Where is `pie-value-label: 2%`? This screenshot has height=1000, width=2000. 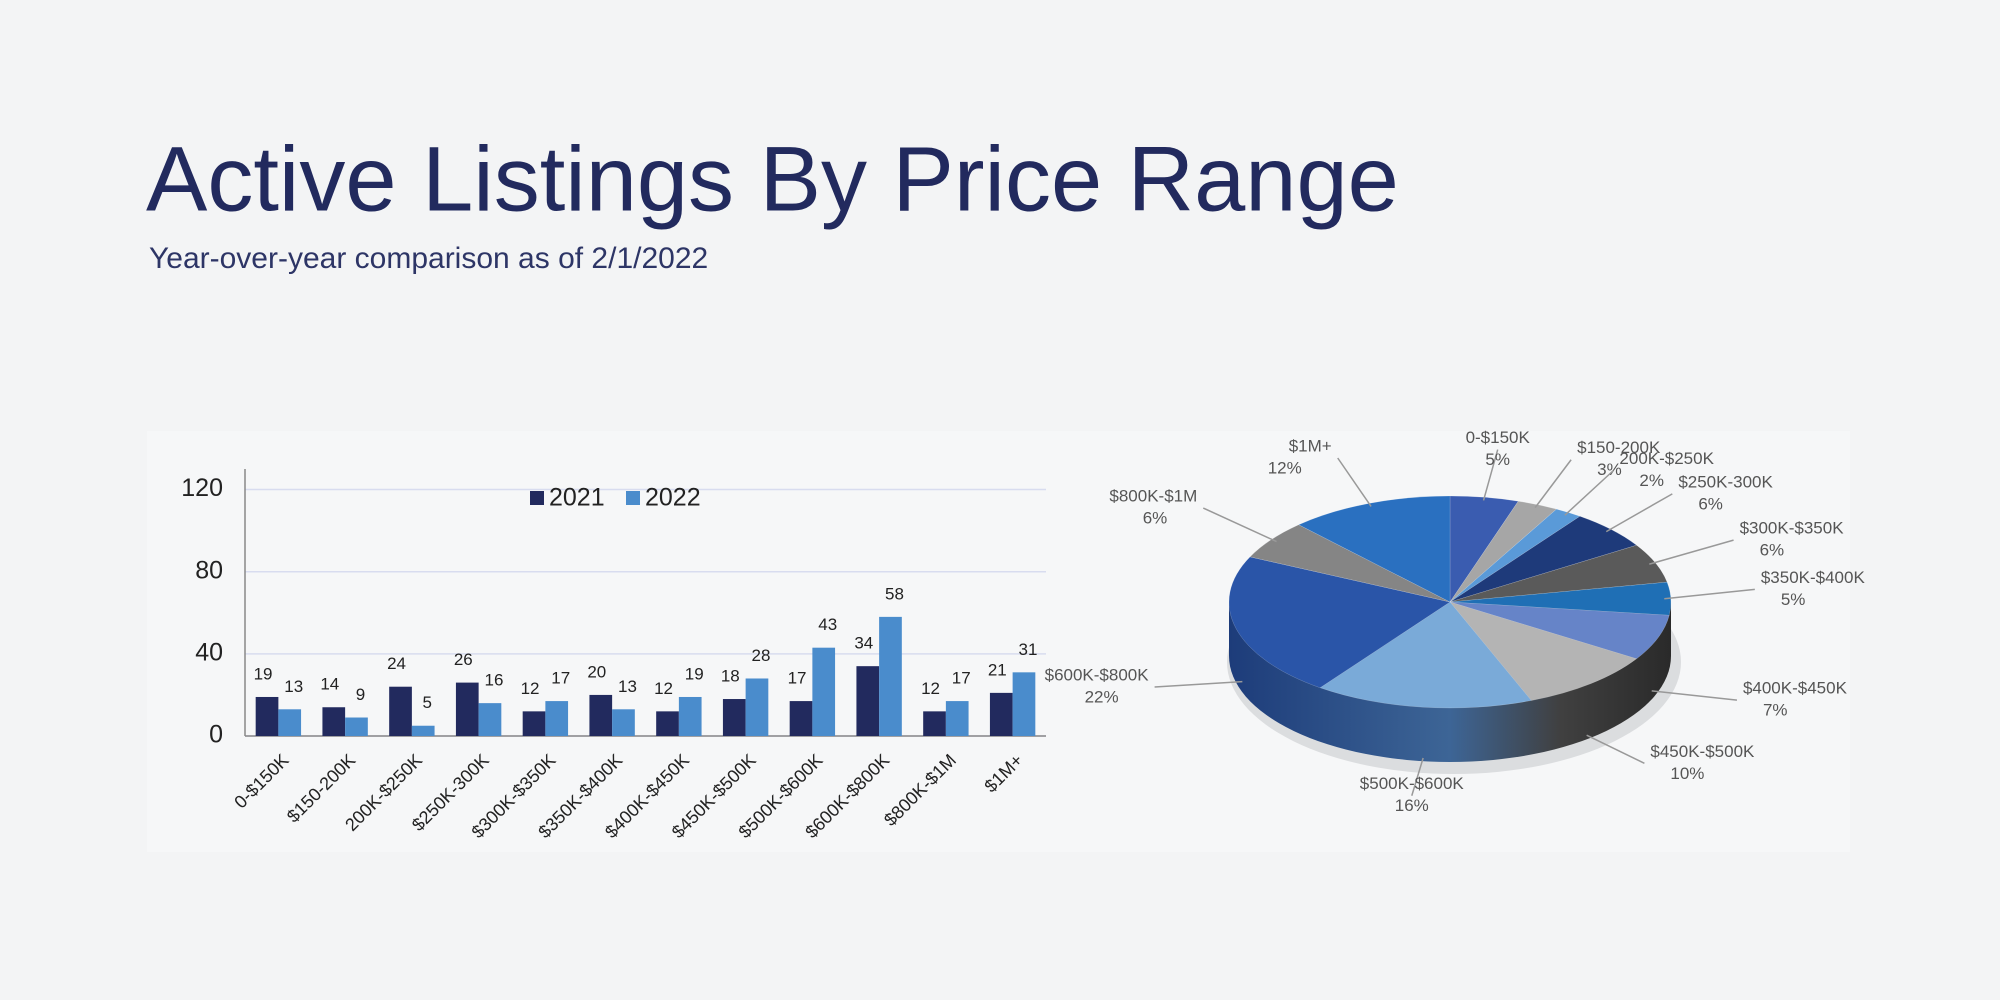 pie-value-label: 2% is located at coordinates (1651, 480).